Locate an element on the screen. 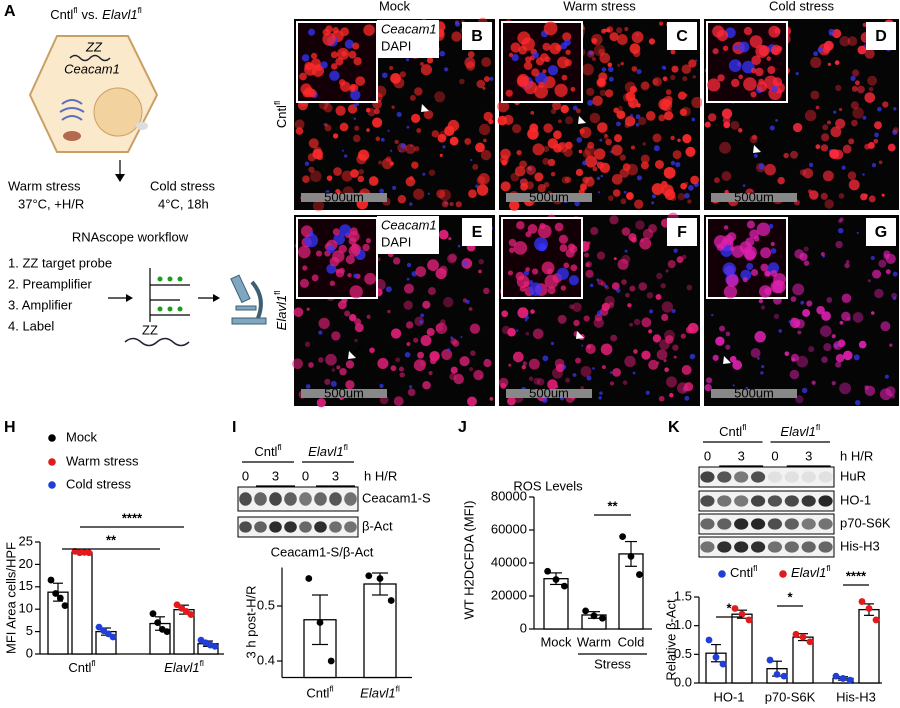  microscope-arm is located at coordinates (256, 299).